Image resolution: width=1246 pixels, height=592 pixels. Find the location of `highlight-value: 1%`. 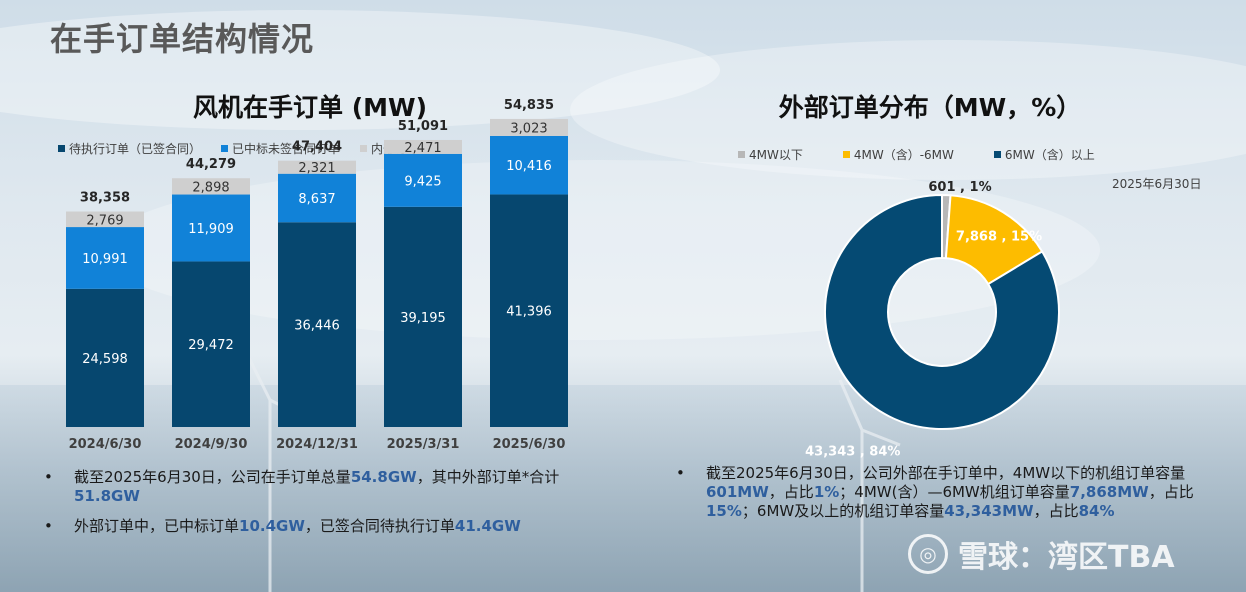

highlight-value: 1% is located at coordinates (826, 492).